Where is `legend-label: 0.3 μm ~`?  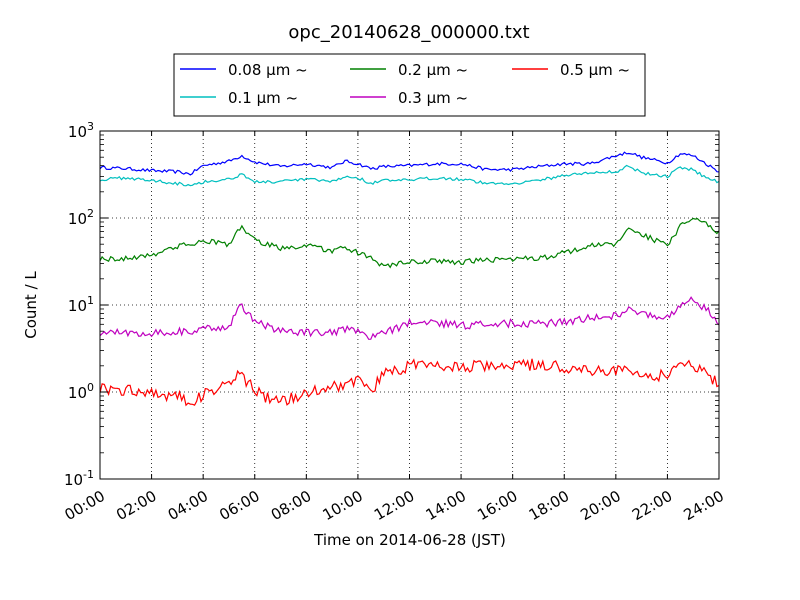
legend-label: 0.3 μm ~ is located at coordinates (433, 98).